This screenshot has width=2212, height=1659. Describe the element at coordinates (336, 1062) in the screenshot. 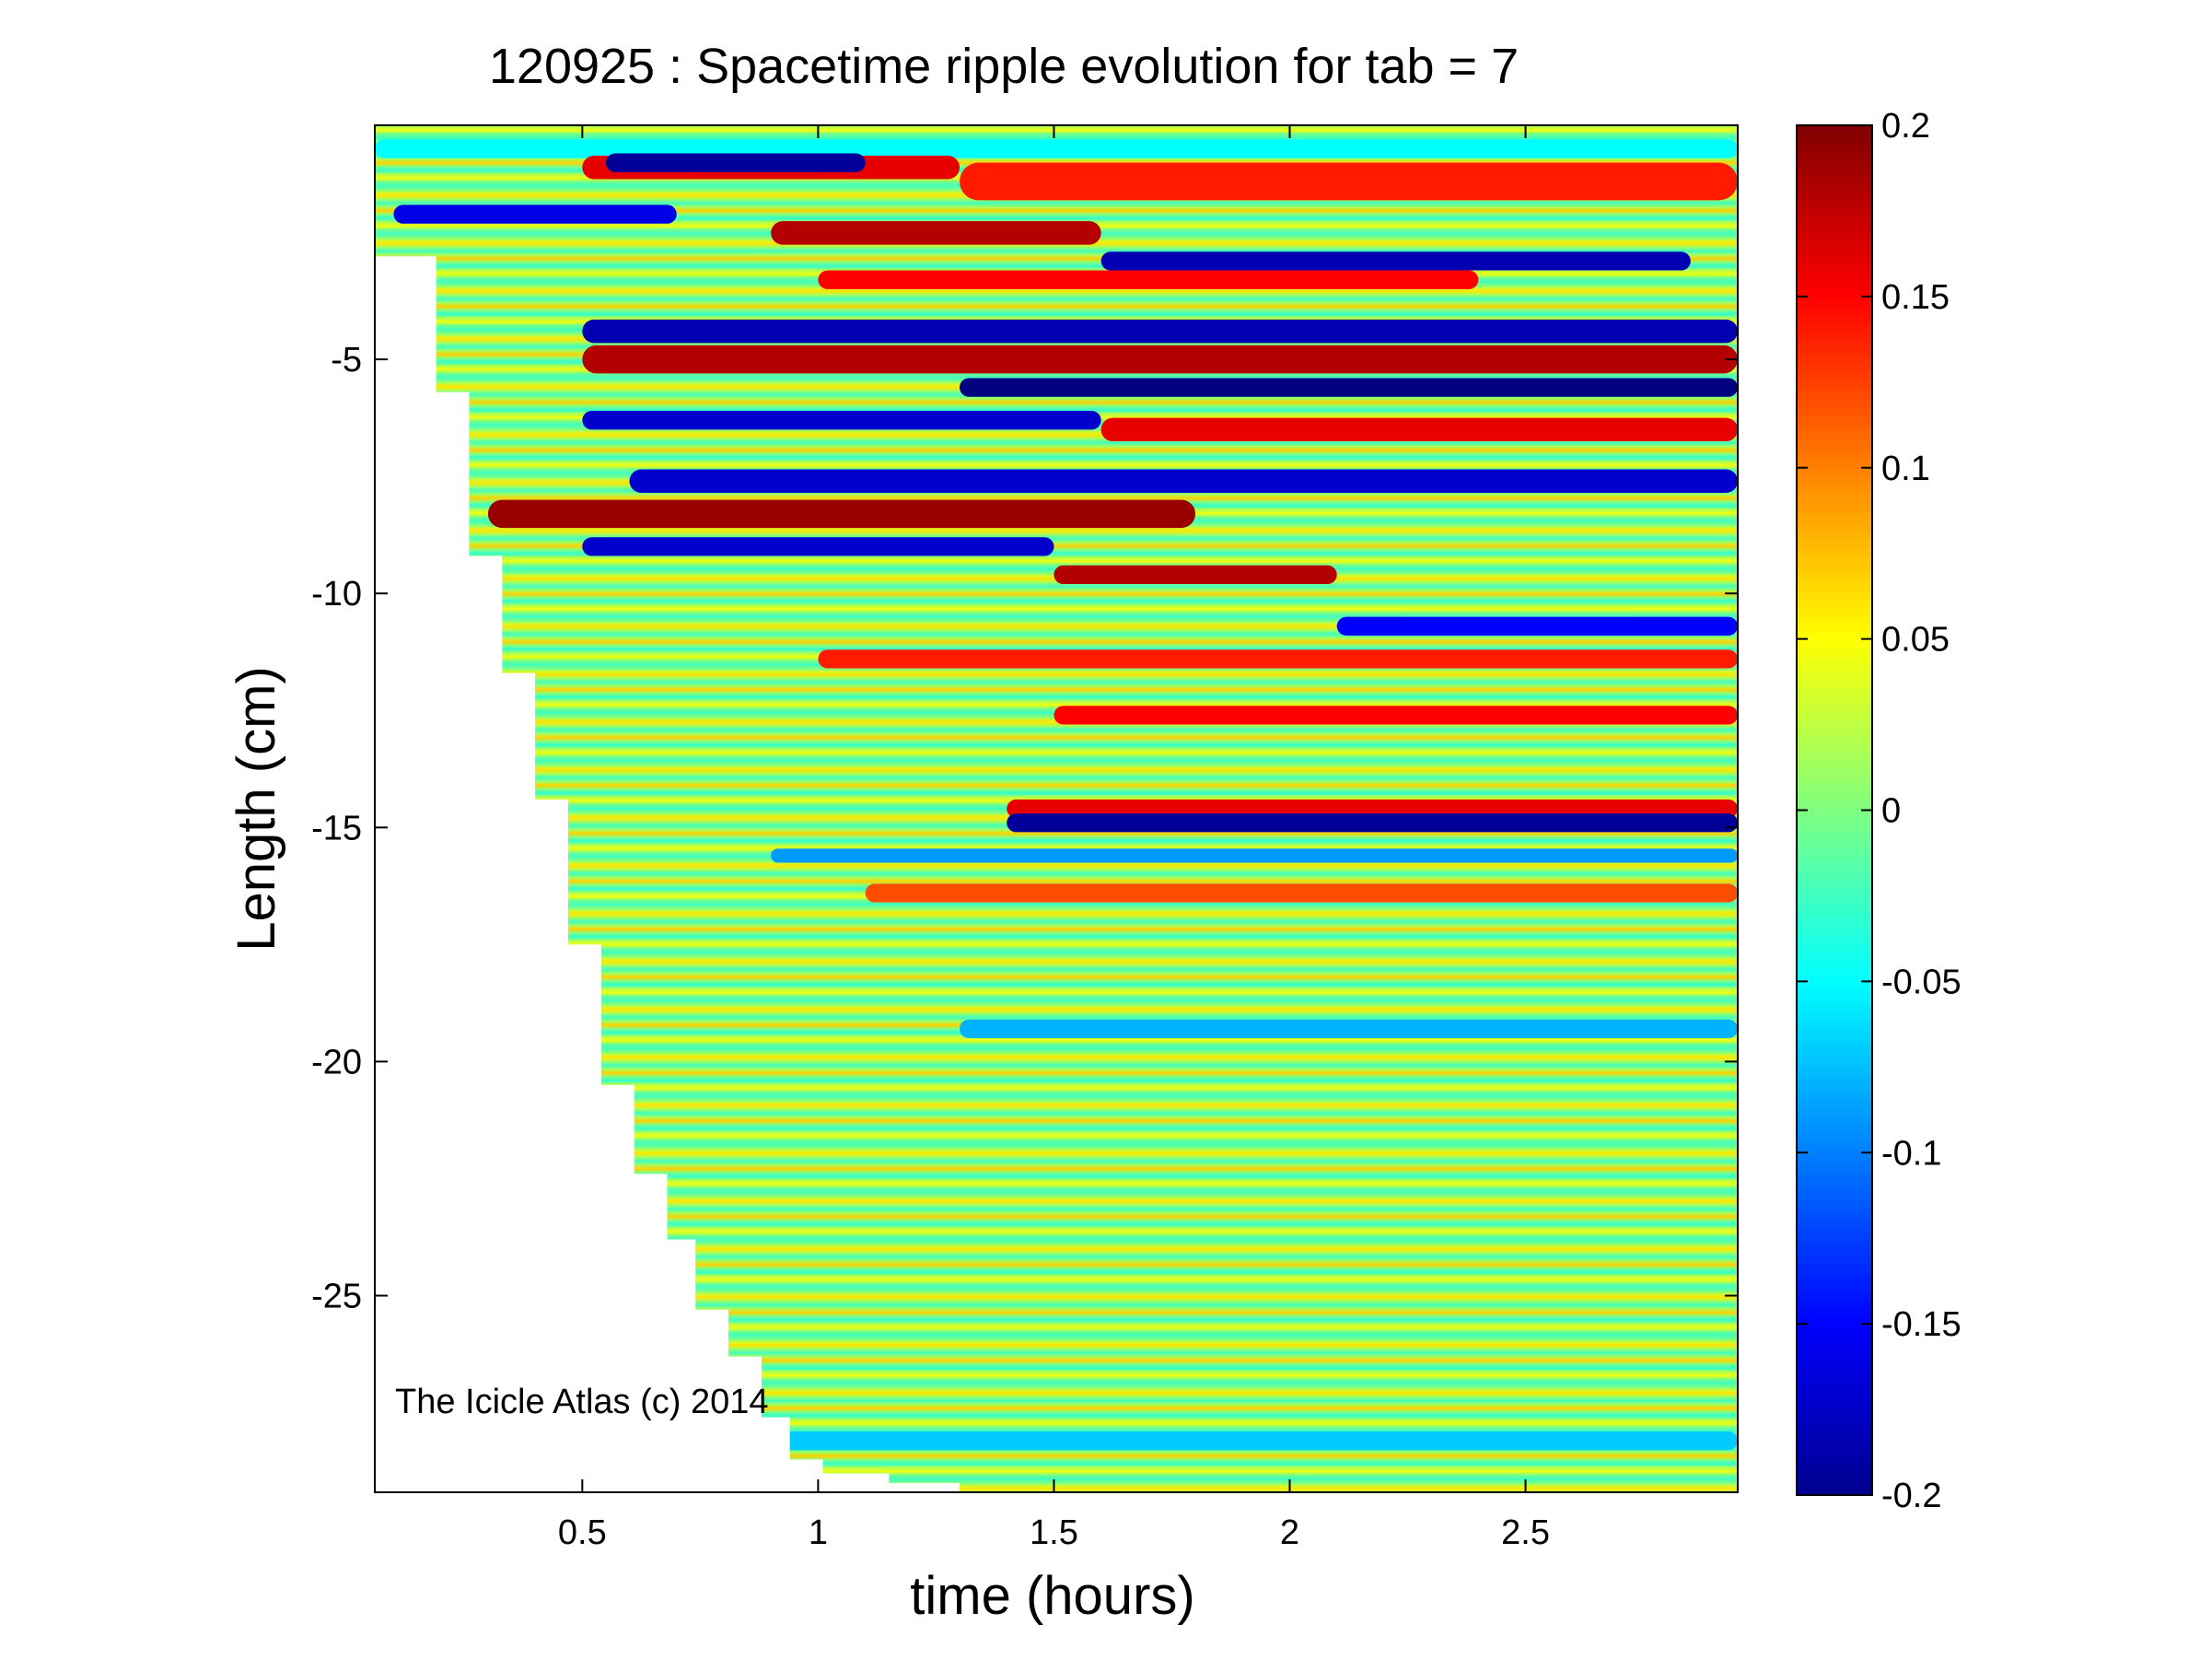

I see `y-tick-label: -20` at that location.